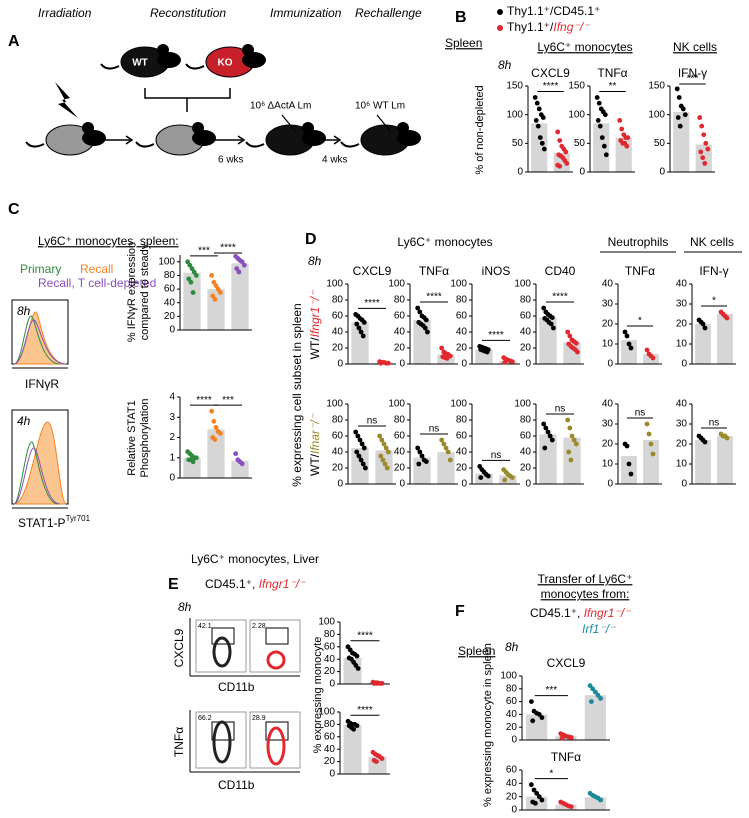  Describe the element at coordinates (275, 646) in the screenshot. I see `flow-plot` at that location.